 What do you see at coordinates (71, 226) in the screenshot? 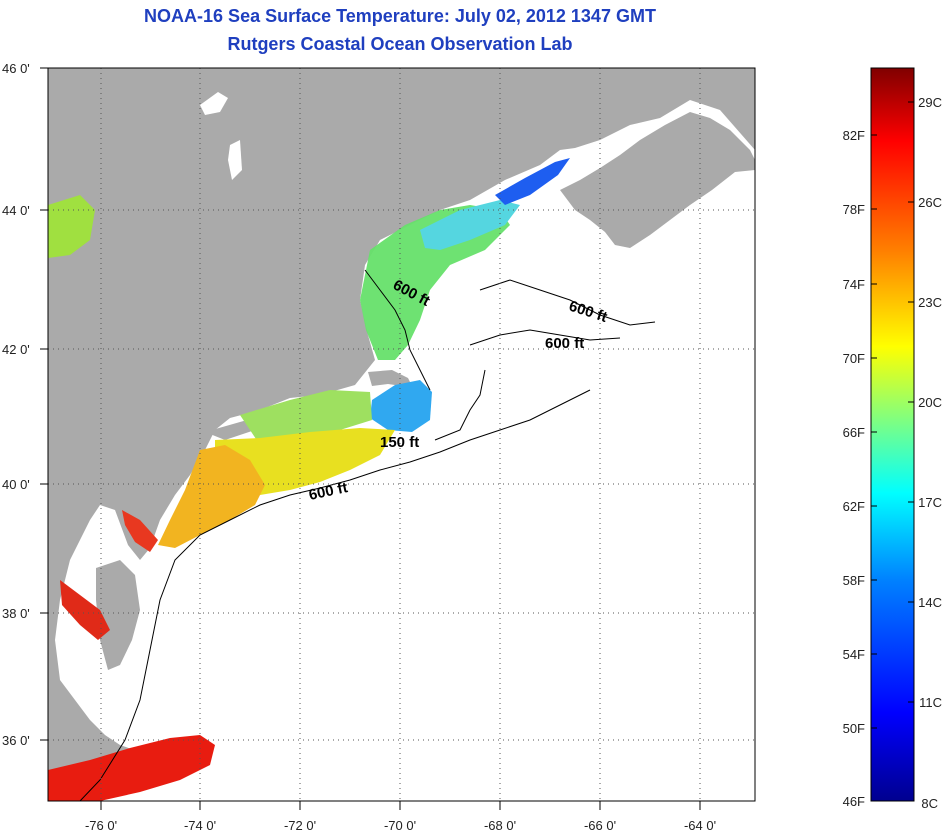
I see `sst-lake-champlain` at bounding box center [71, 226].